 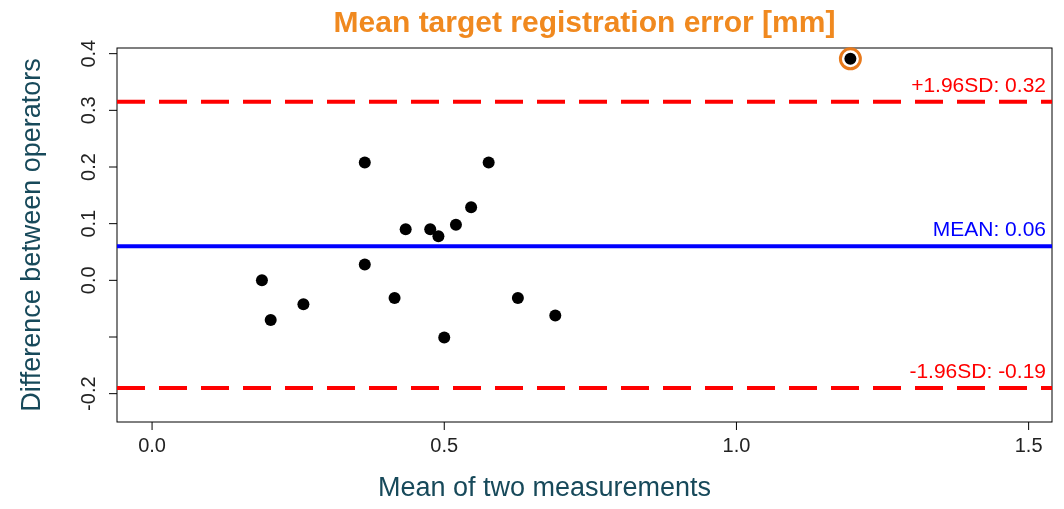 What do you see at coordinates (584, 21) in the screenshot?
I see `chart-title: Mean target registration error [mm]` at bounding box center [584, 21].